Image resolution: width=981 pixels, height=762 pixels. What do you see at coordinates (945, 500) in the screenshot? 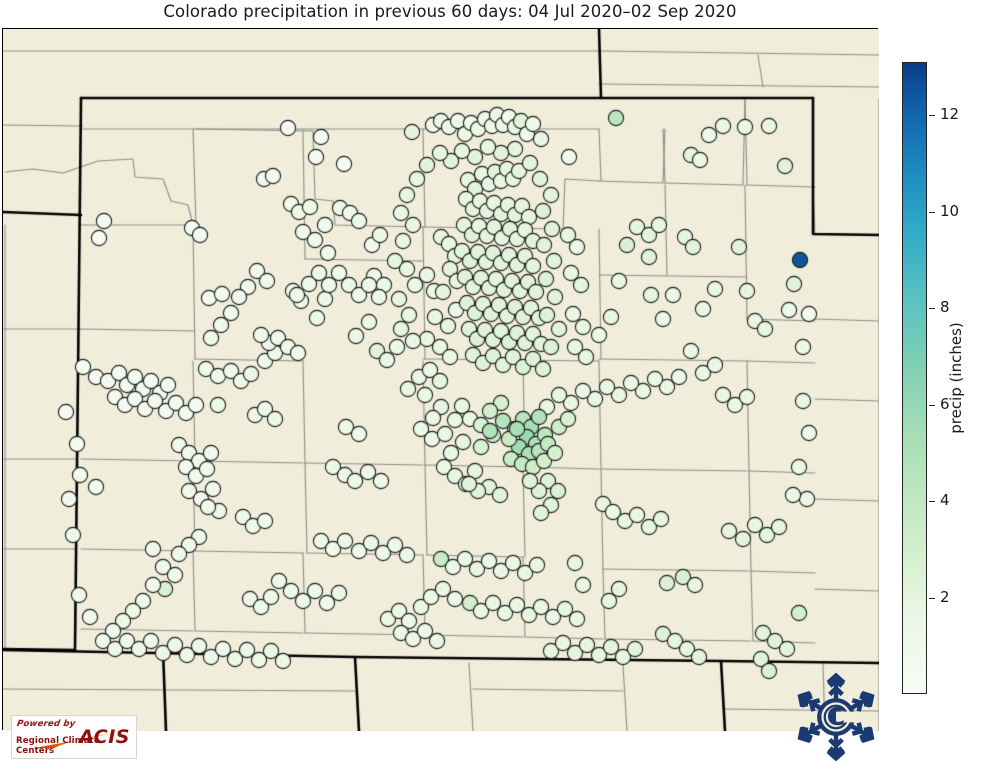
I see `tick-label: 4` at bounding box center [945, 500].